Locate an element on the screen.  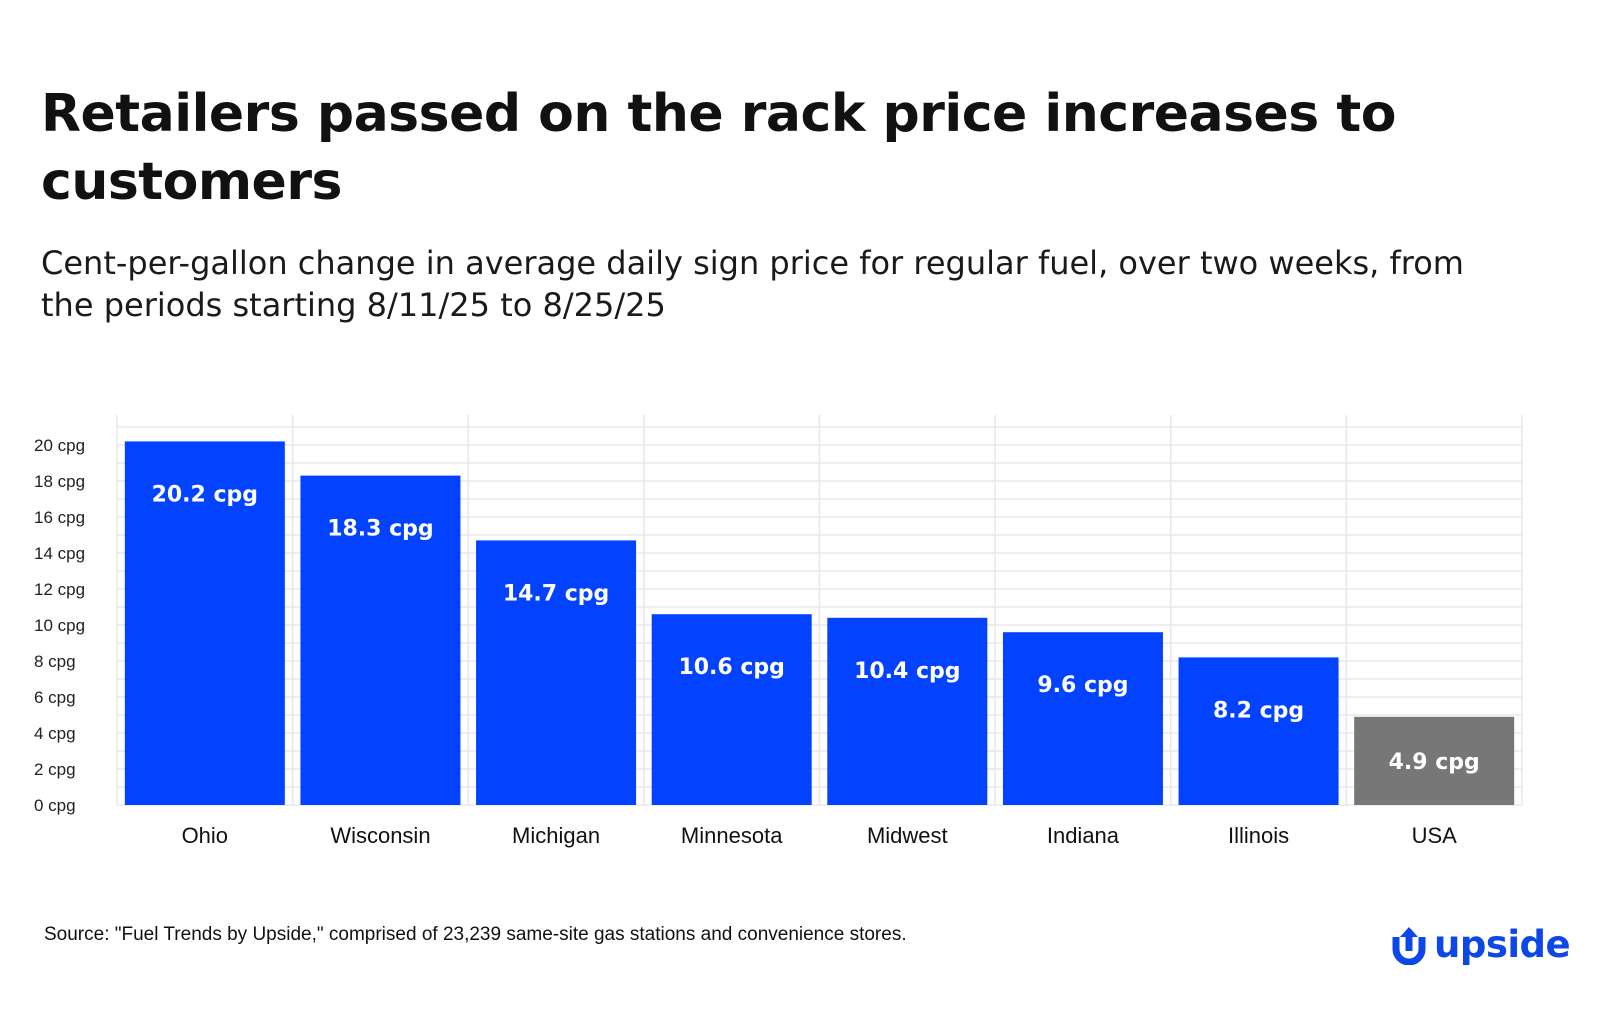
y-tick-label: 16 cpg is located at coordinates (59, 517).